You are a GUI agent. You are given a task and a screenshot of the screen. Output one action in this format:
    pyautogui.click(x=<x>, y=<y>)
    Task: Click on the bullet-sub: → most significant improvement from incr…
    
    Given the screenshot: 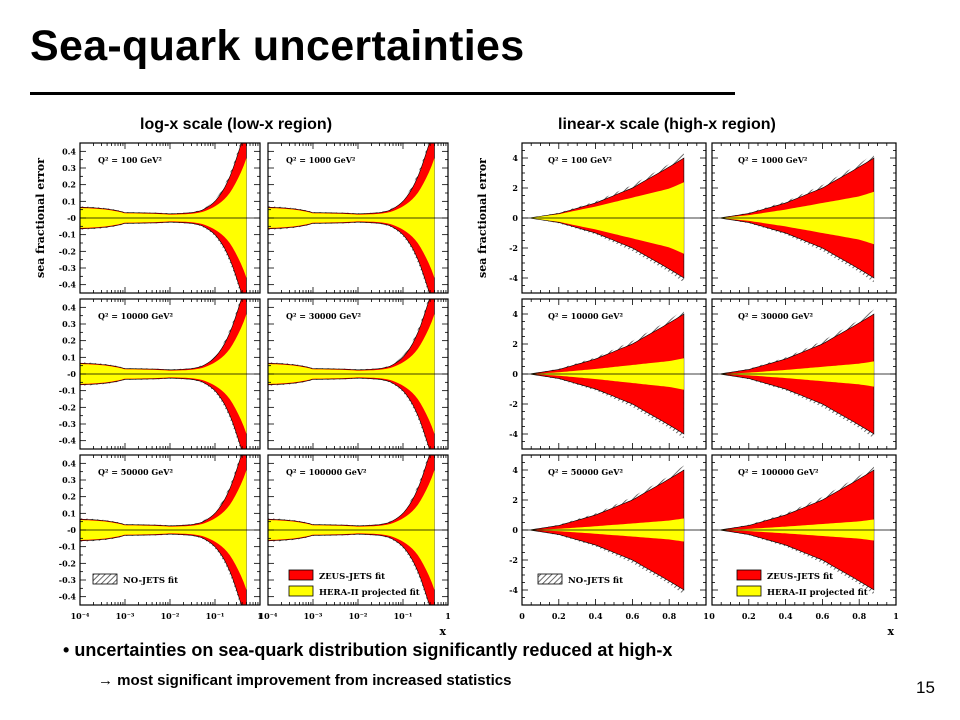 What is the action you would take?
    pyautogui.click(x=304, y=680)
    